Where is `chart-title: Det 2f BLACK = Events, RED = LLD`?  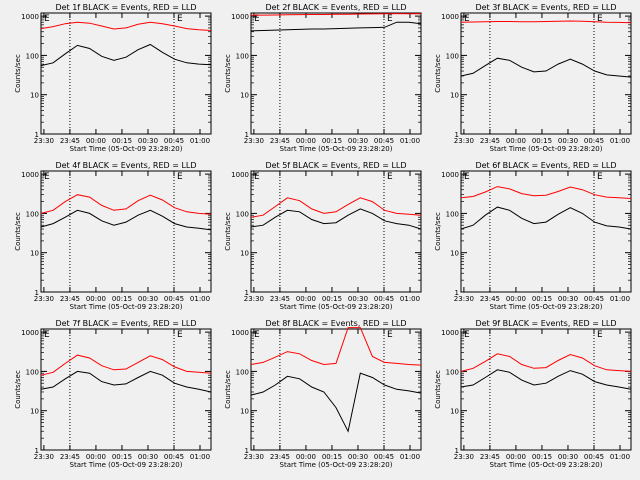 chart-title: Det 2f BLACK = Events, RED = LLD is located at coordinates (335, 7).